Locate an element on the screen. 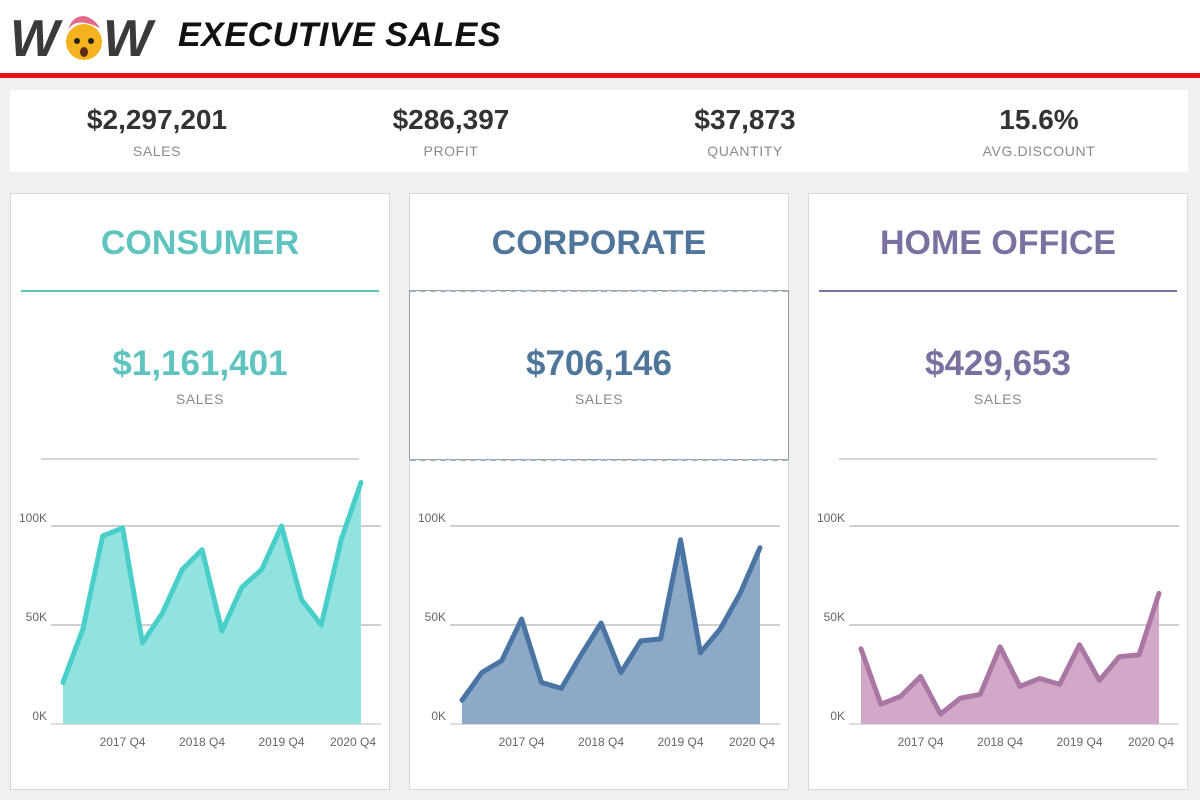 The width and height of the screenshot is (1200, 800). segment-title: CORPORATE is located at coordinates (599, 243).